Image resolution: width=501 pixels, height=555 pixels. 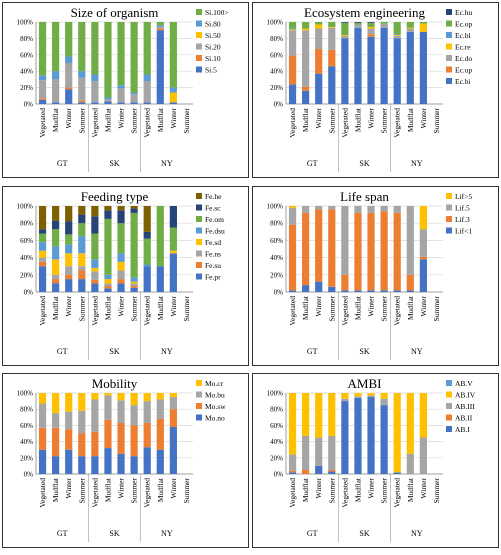 What do you see at coordinates (26, 258) in the screenshot?
I see `y-tick-label: 40%` at bounding box center [26, 258].